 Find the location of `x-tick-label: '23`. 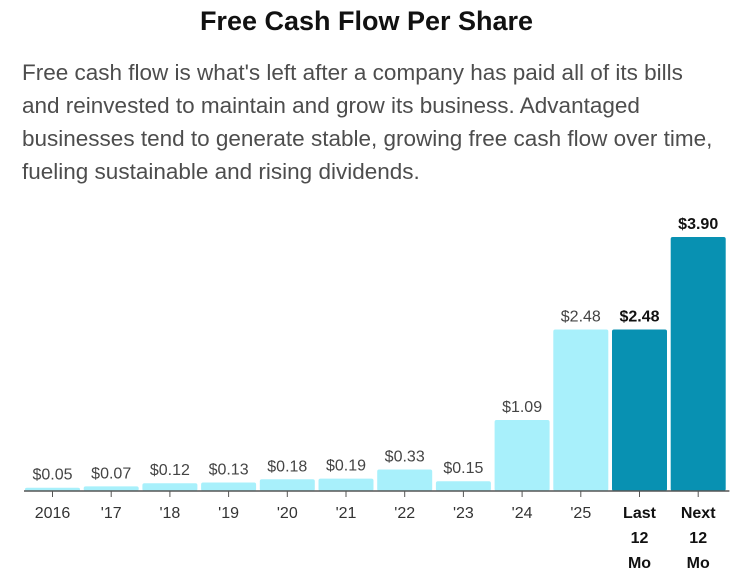

x-tick-label: '23 is located at coordinates (463, 513).